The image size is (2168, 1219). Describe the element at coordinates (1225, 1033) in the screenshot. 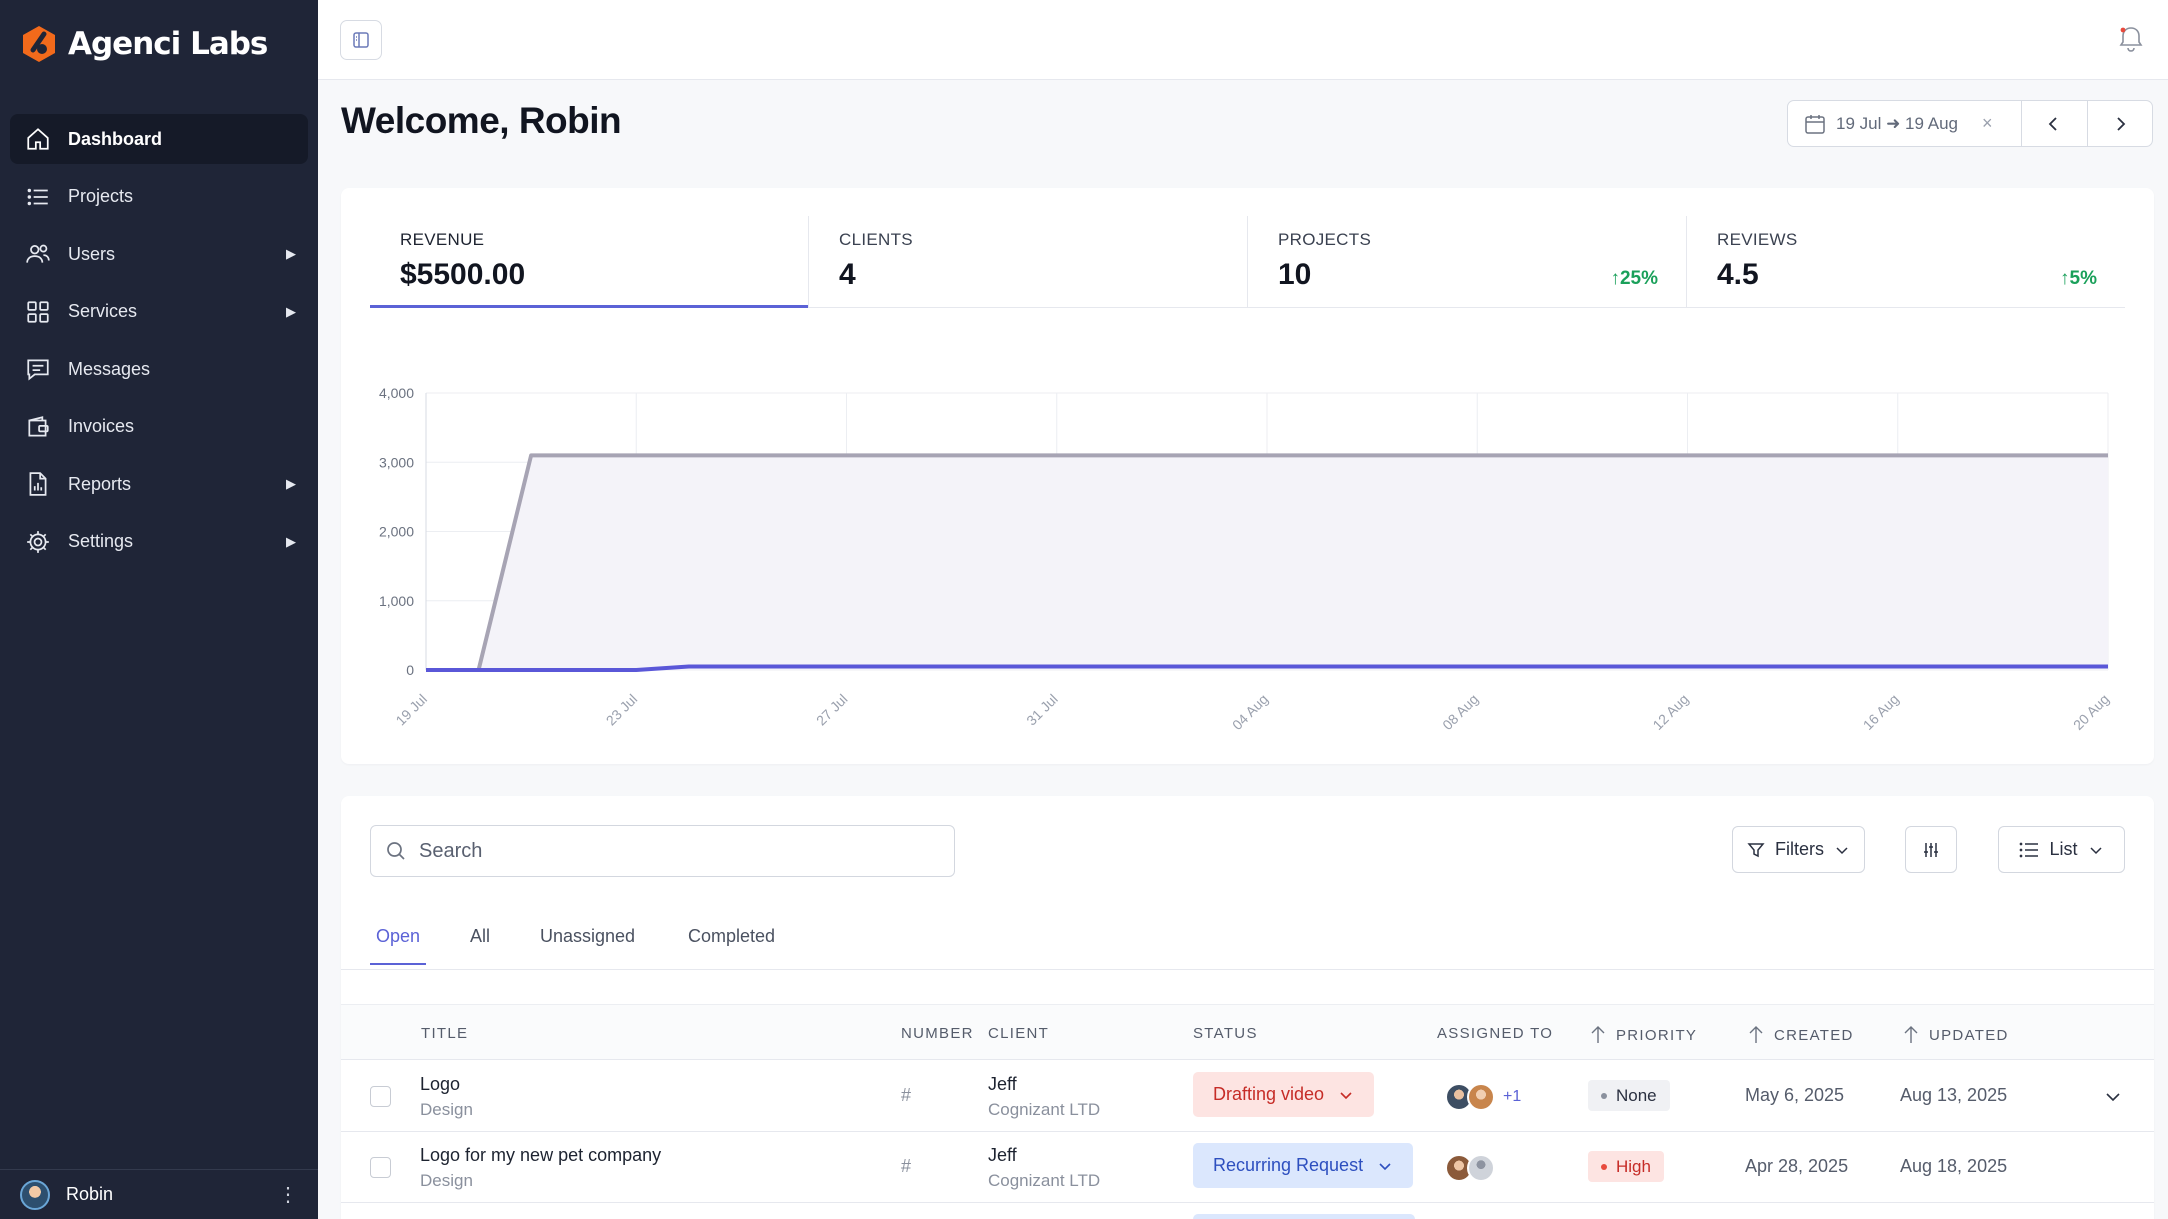

I see `column-status: STATUS` at that location.